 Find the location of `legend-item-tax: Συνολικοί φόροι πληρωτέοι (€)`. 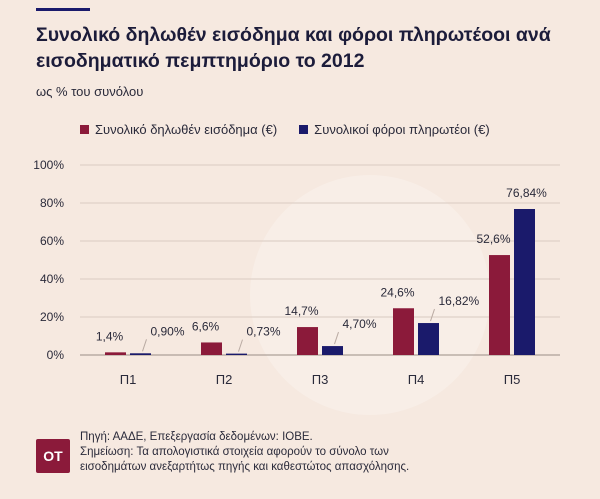

legend-item-tax: Συνολικοί φόροι πληρωτέοι (€) is located at coordinates (394, 129).